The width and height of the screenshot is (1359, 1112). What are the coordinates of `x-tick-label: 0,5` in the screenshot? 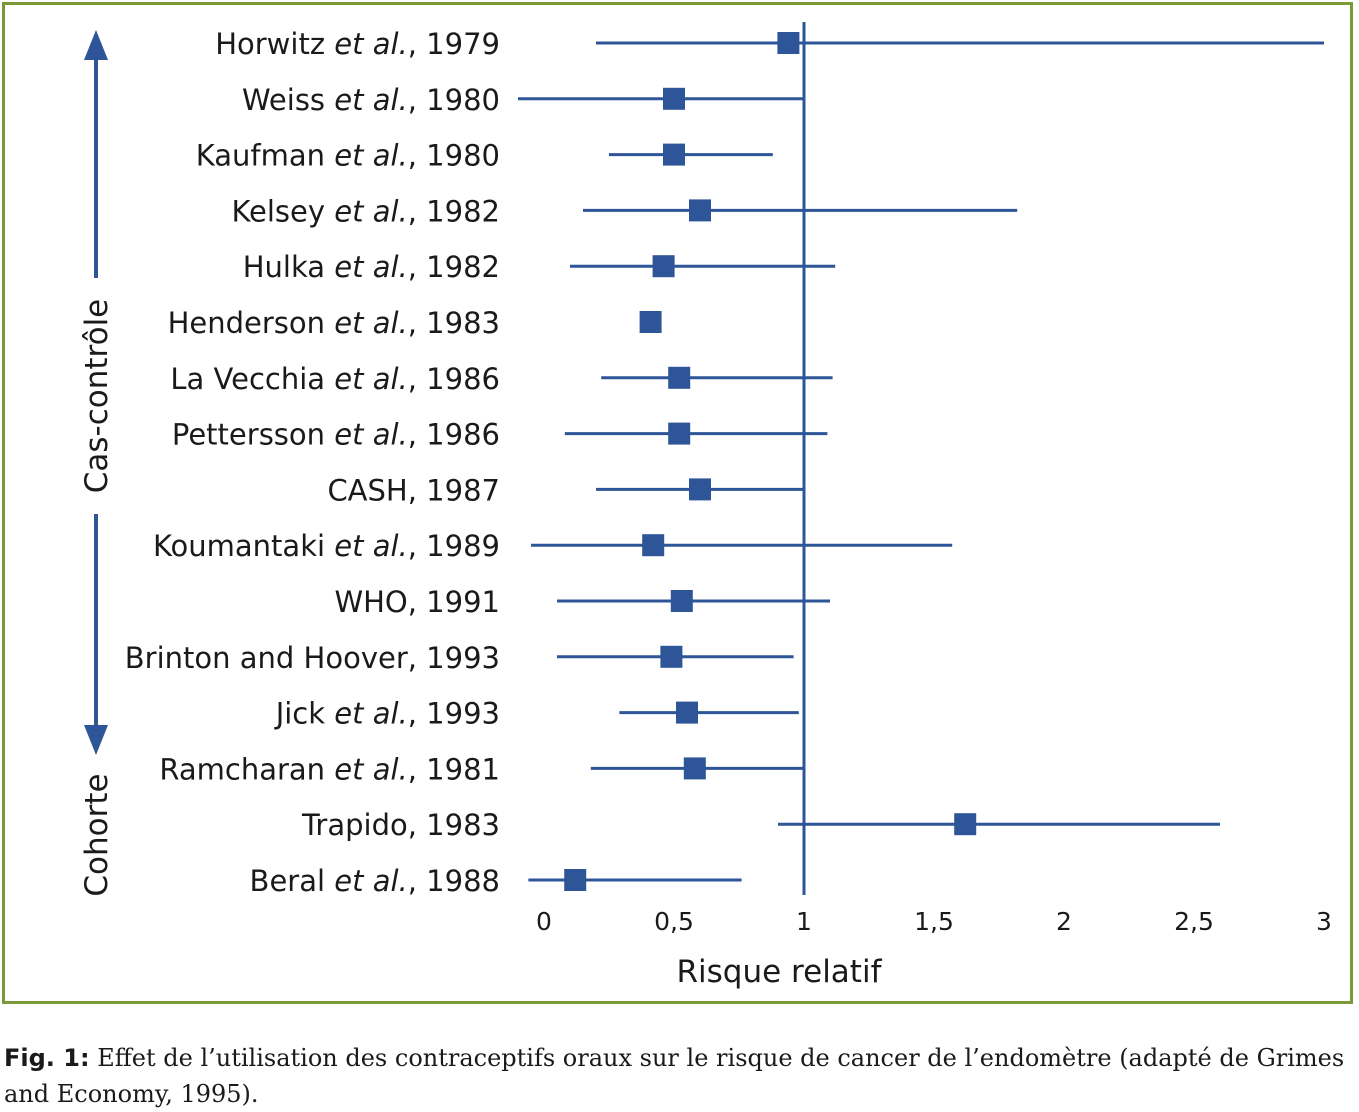 It's located at (674, 921).